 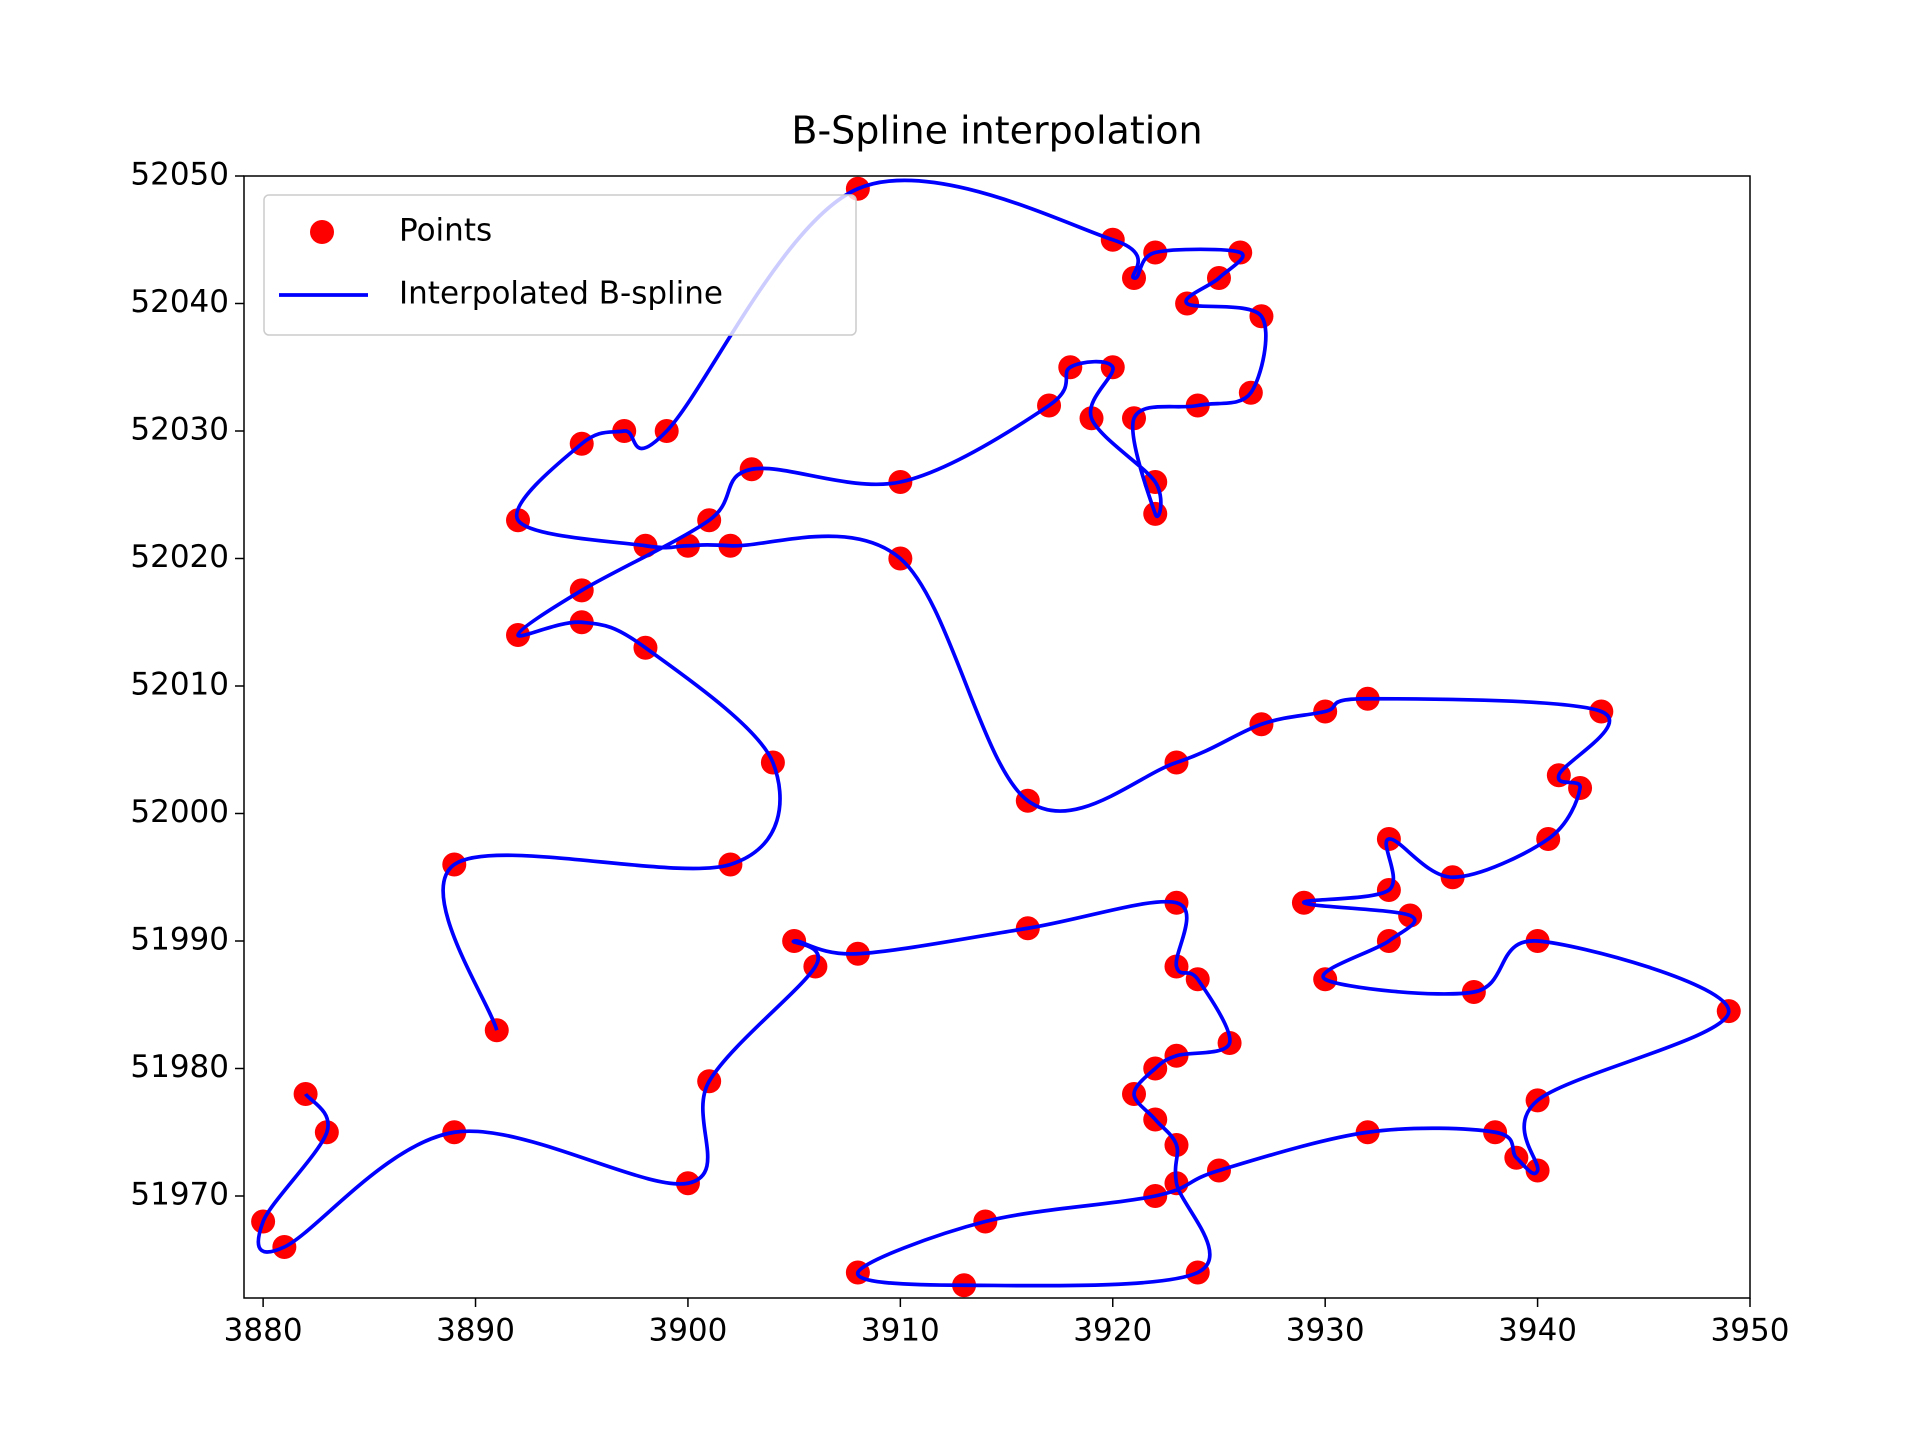 What do you see at coordinates (179, 685) in the screenshot?
I see `y-tick-label: 52010` at bounding box center [179, 685].